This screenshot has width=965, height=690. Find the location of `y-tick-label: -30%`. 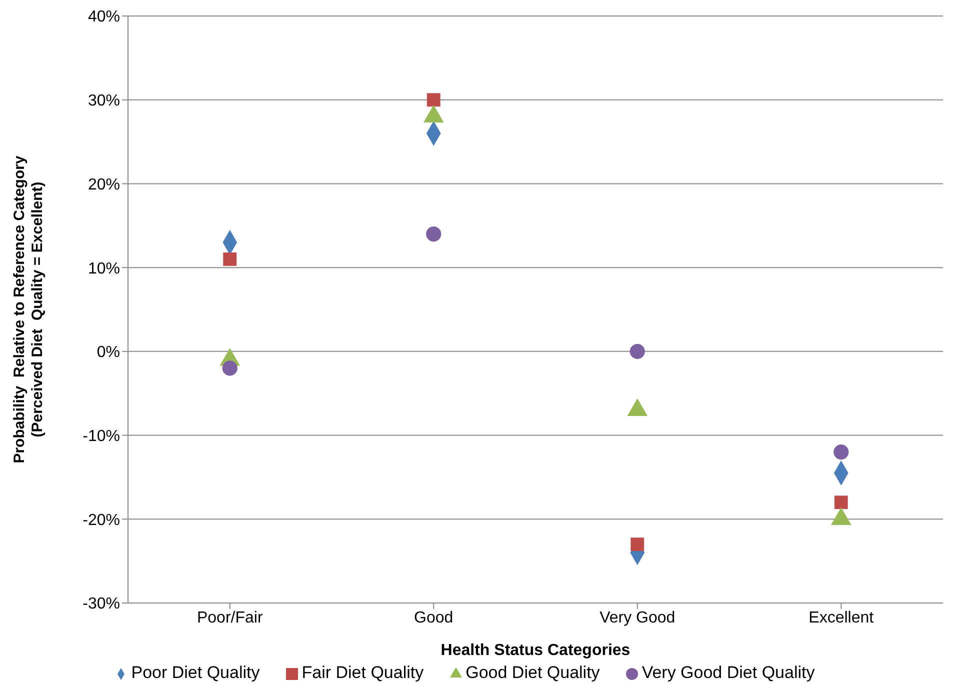

y-tick-label: -30% is located at coordinates (101, 604).